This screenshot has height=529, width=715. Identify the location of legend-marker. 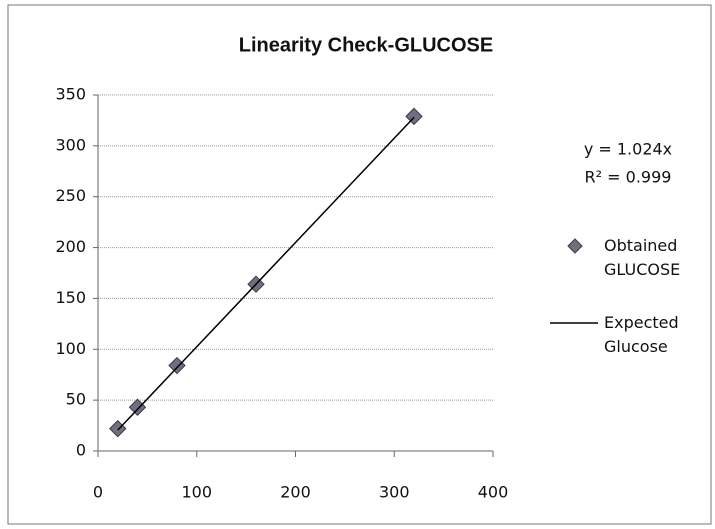
(575, 246).